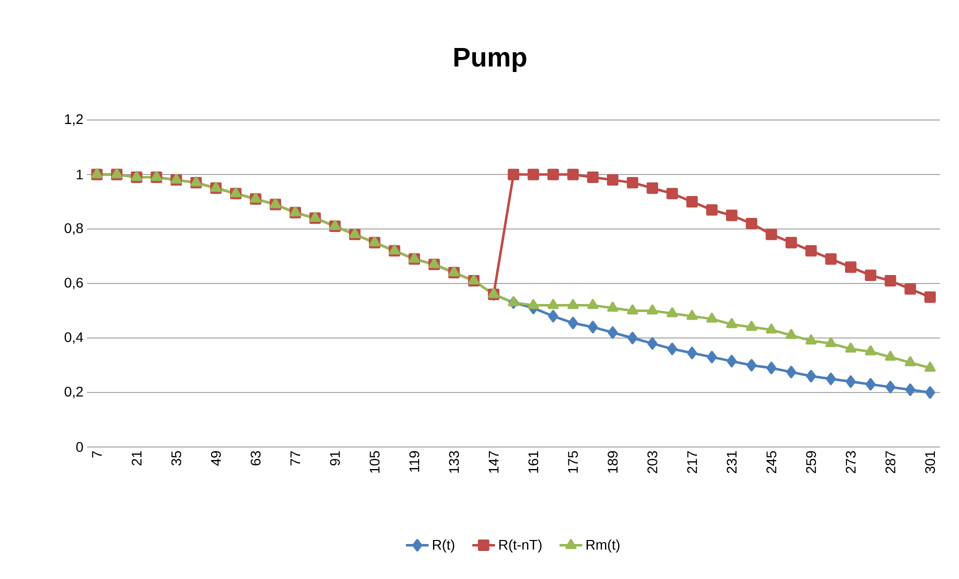 Image resolution: width=959 pixels, height=579 pixels. Describe the element at coordinates (731, 462) in the screenshot. I see `x-tick-label: 231` at that location.